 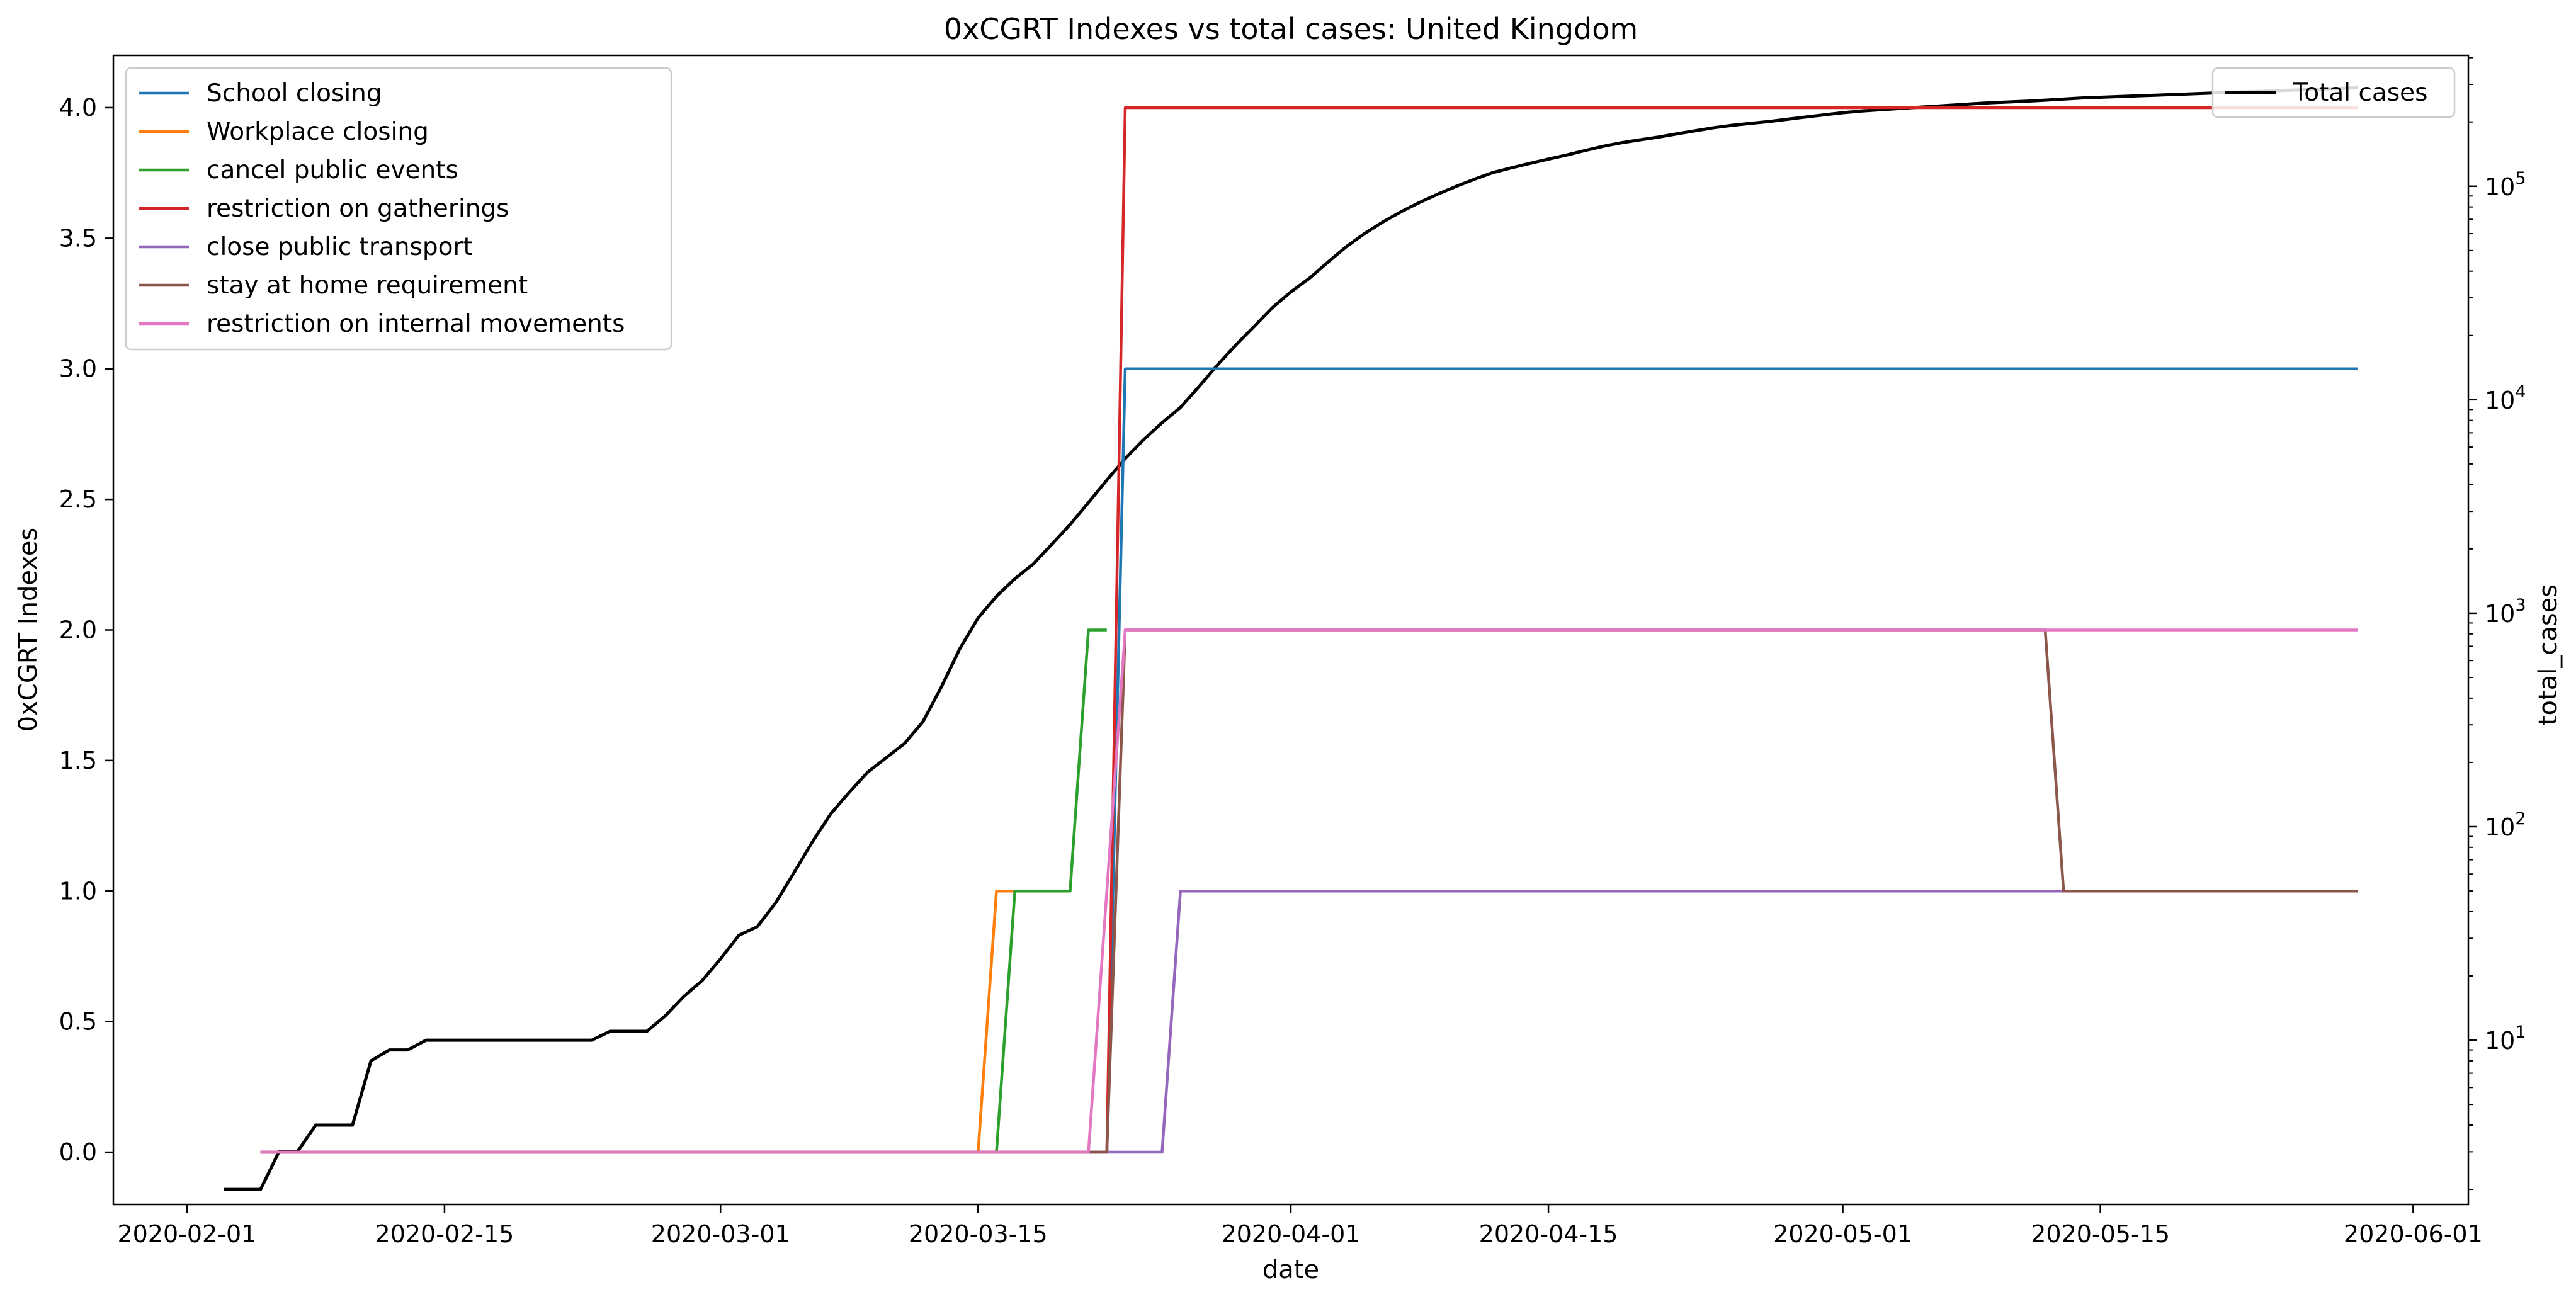 What do you see at coordinates (2520, 1032) in the screenshot?
I see `y2-tick-exponent: 1` at bounding box center [2520, 1032].